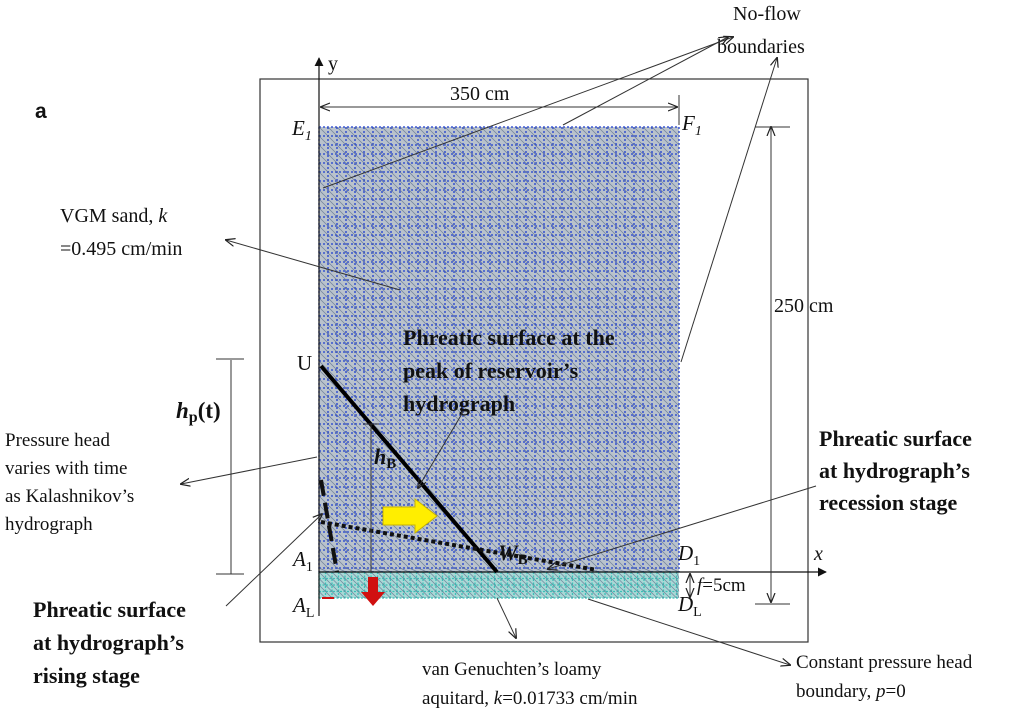  Describe the element at coordinates (459, 546) in the screenshot. I see `phreatic-surface-recession` at that location.